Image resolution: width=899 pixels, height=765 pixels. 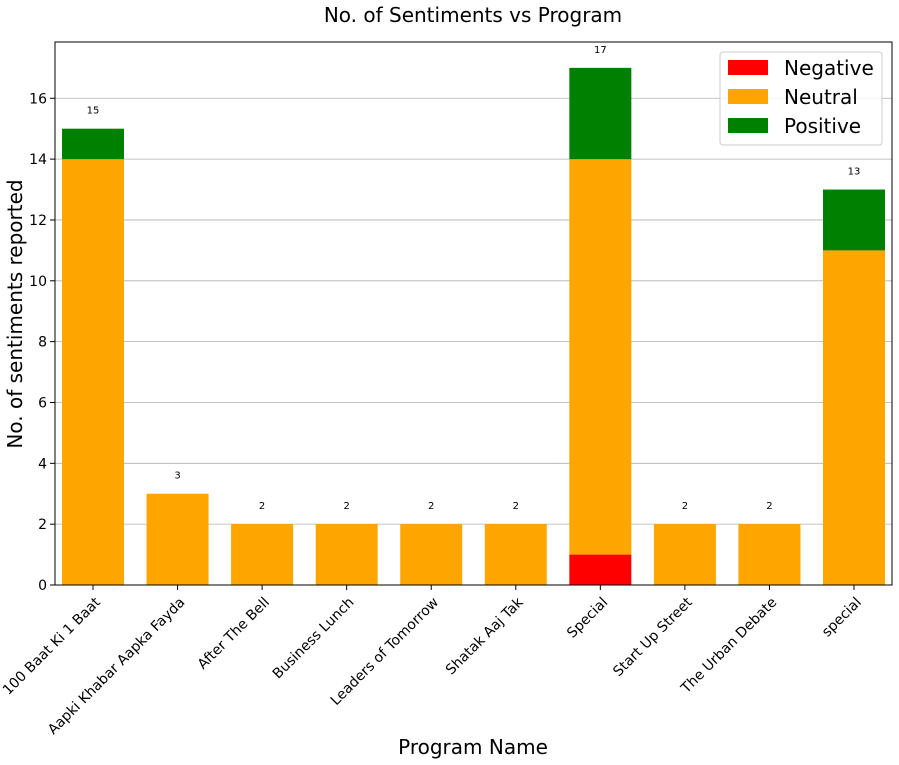 I want to click on x-tick-label: The Urban Debate, so click(x=729, y=646).